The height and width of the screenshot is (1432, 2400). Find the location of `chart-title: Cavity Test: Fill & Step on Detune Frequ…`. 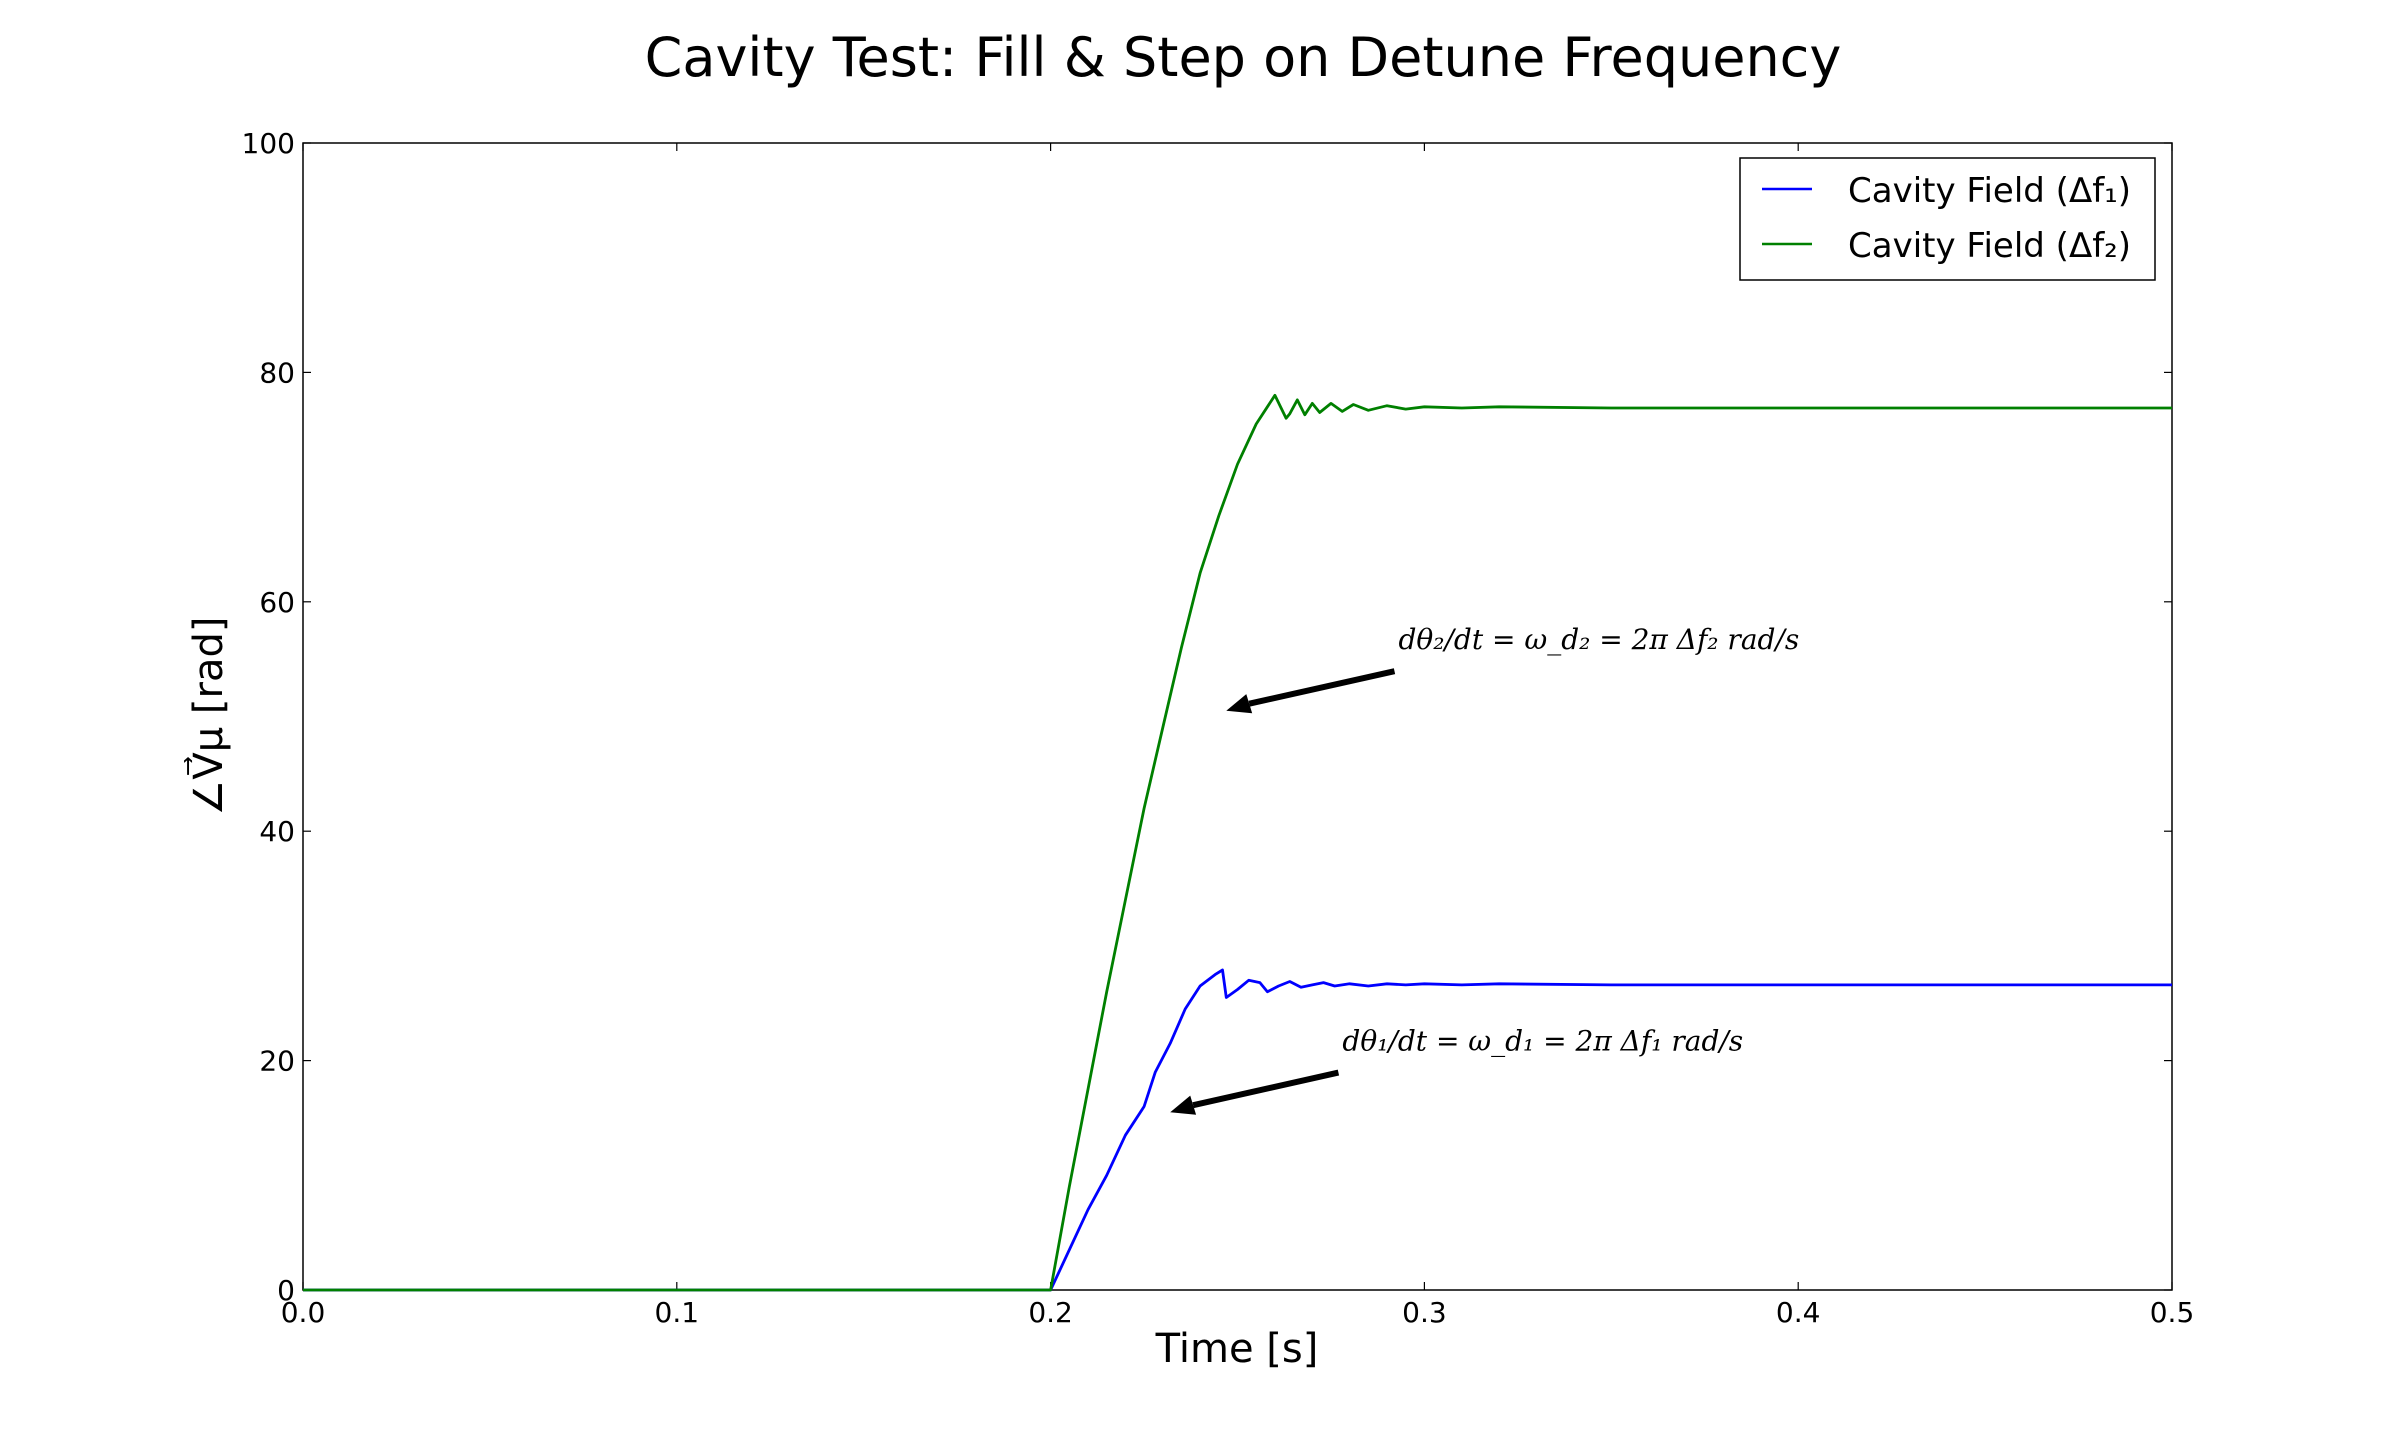

chart-title: Cavity Test: Fill & Step on Detune Frequ… is located at coordinates (1243, 57).